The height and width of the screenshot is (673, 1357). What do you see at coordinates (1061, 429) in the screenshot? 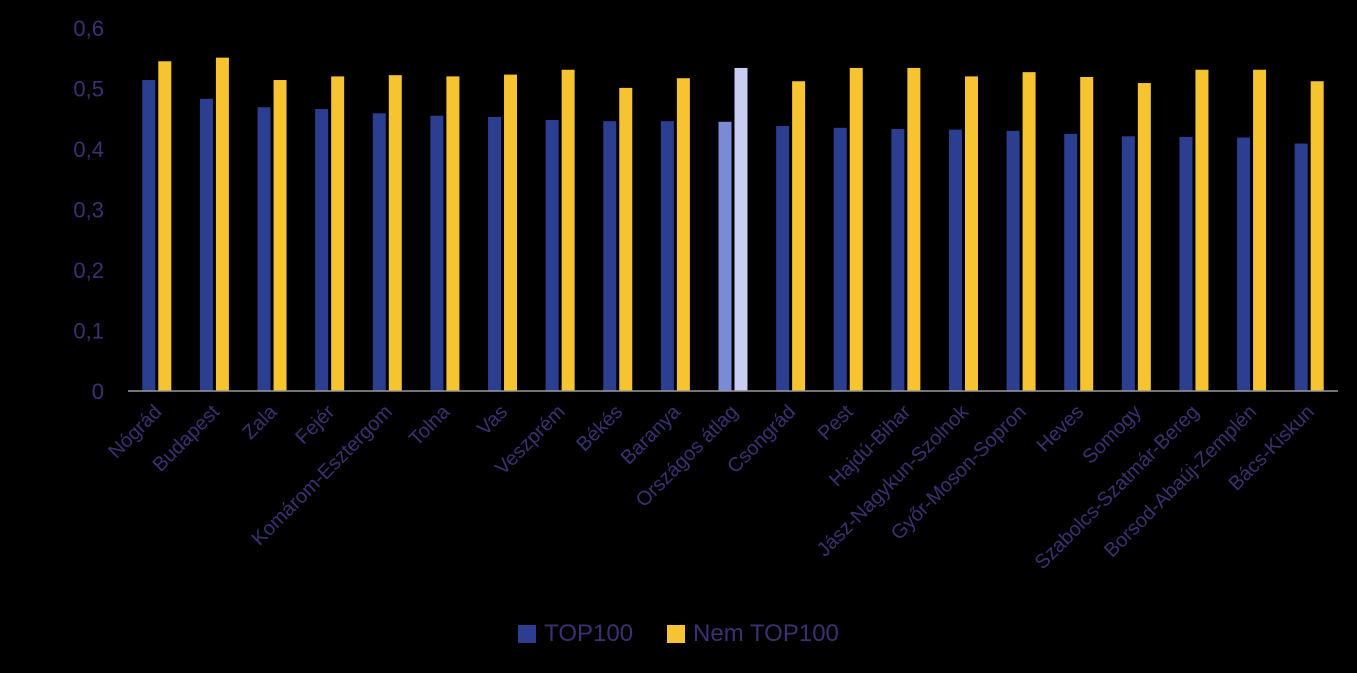
I see `x-category-label: Heves` at bounding box center [1061, 429].